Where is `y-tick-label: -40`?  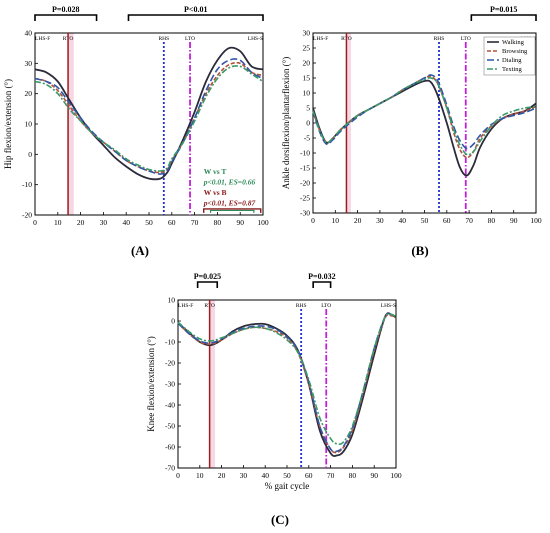 y-tick-label: -40 is located at coordinates (170, 405).